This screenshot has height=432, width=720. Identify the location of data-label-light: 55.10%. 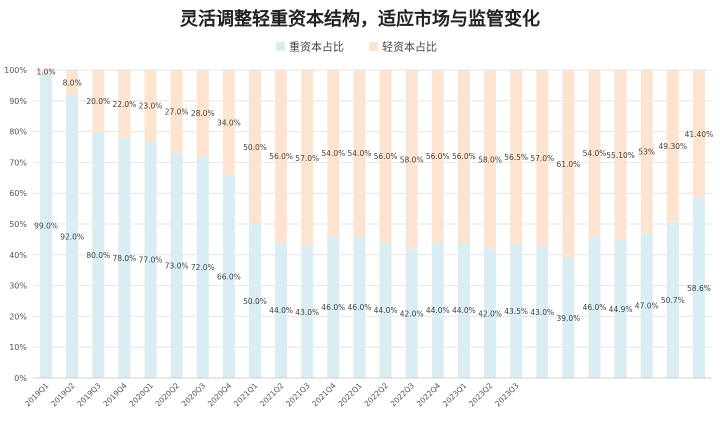
(620, 155).